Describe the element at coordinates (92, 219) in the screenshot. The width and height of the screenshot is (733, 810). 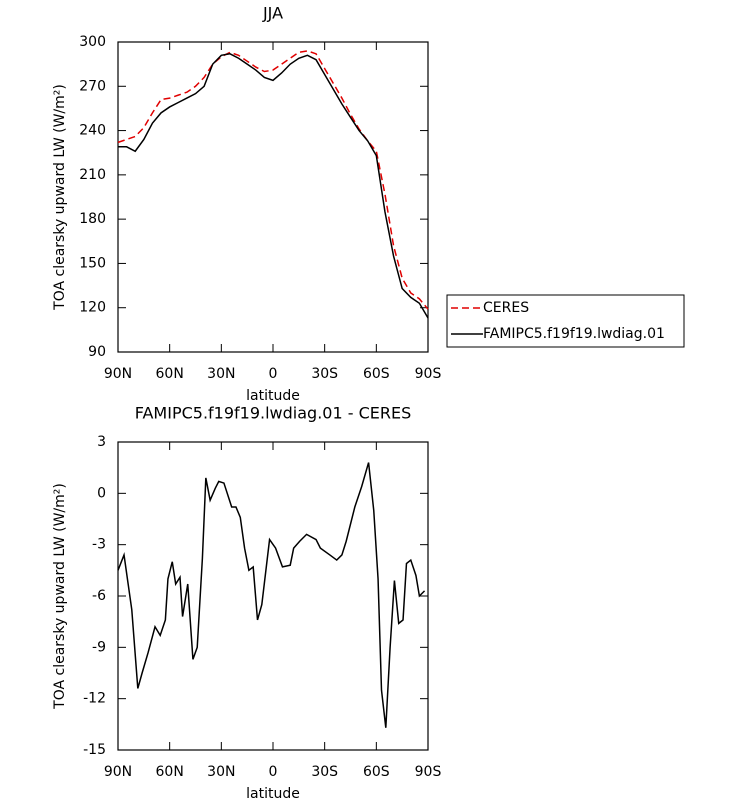
I see `y-tick-label: 180` at that location.